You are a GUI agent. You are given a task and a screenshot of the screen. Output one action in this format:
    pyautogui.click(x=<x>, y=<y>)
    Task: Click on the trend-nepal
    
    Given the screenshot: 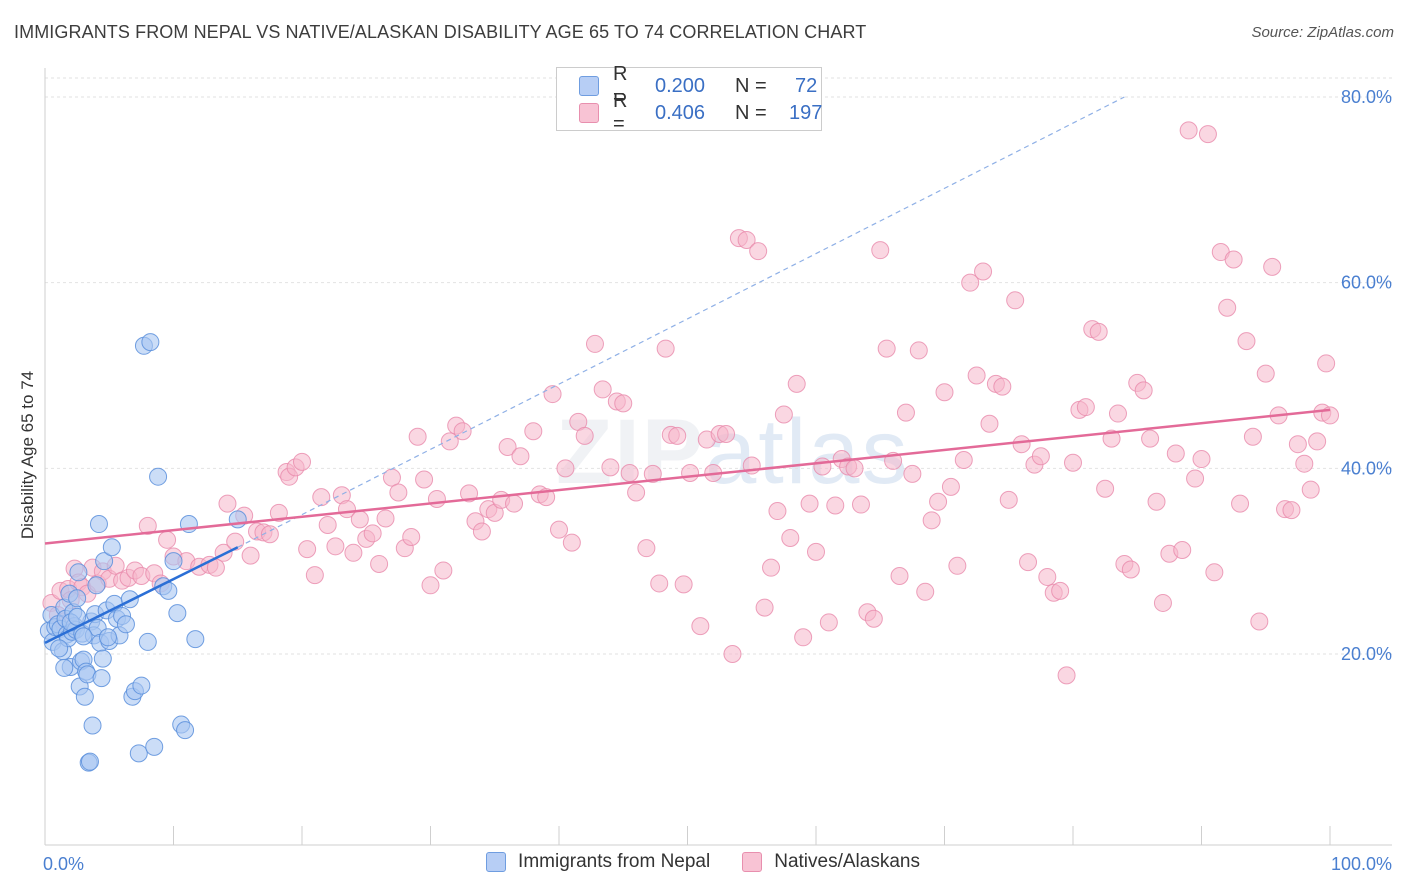 What is the action you would take?
    pyautogui.click(x=141, y=595)
    